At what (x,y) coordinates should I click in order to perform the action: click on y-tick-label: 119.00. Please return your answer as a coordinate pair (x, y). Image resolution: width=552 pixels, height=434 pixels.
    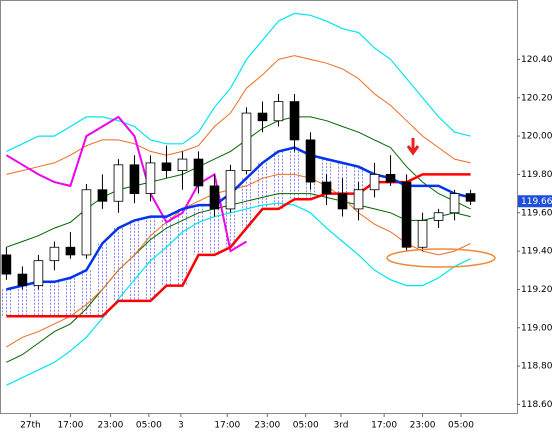
    Looking at the image, I should click on (536, 328).